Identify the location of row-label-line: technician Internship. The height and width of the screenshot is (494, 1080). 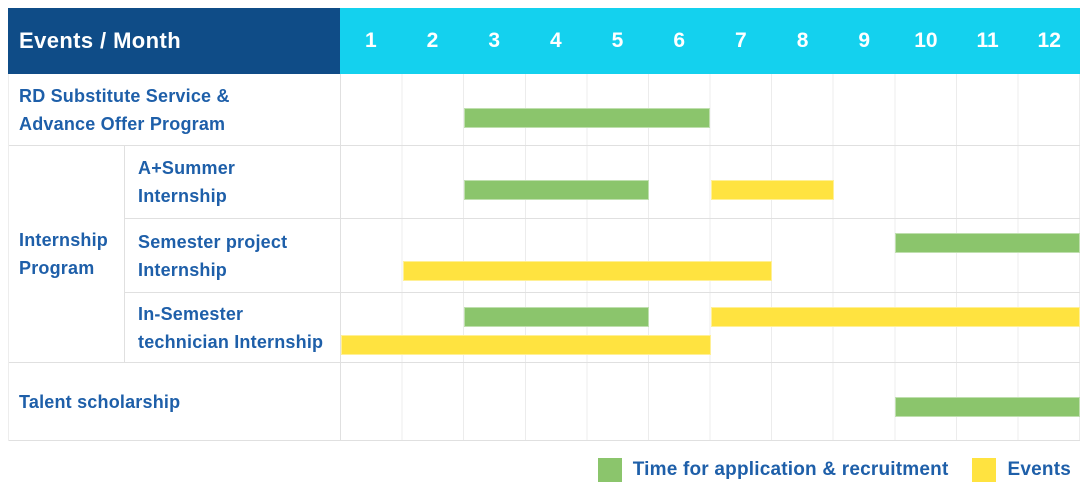
(231, 341).